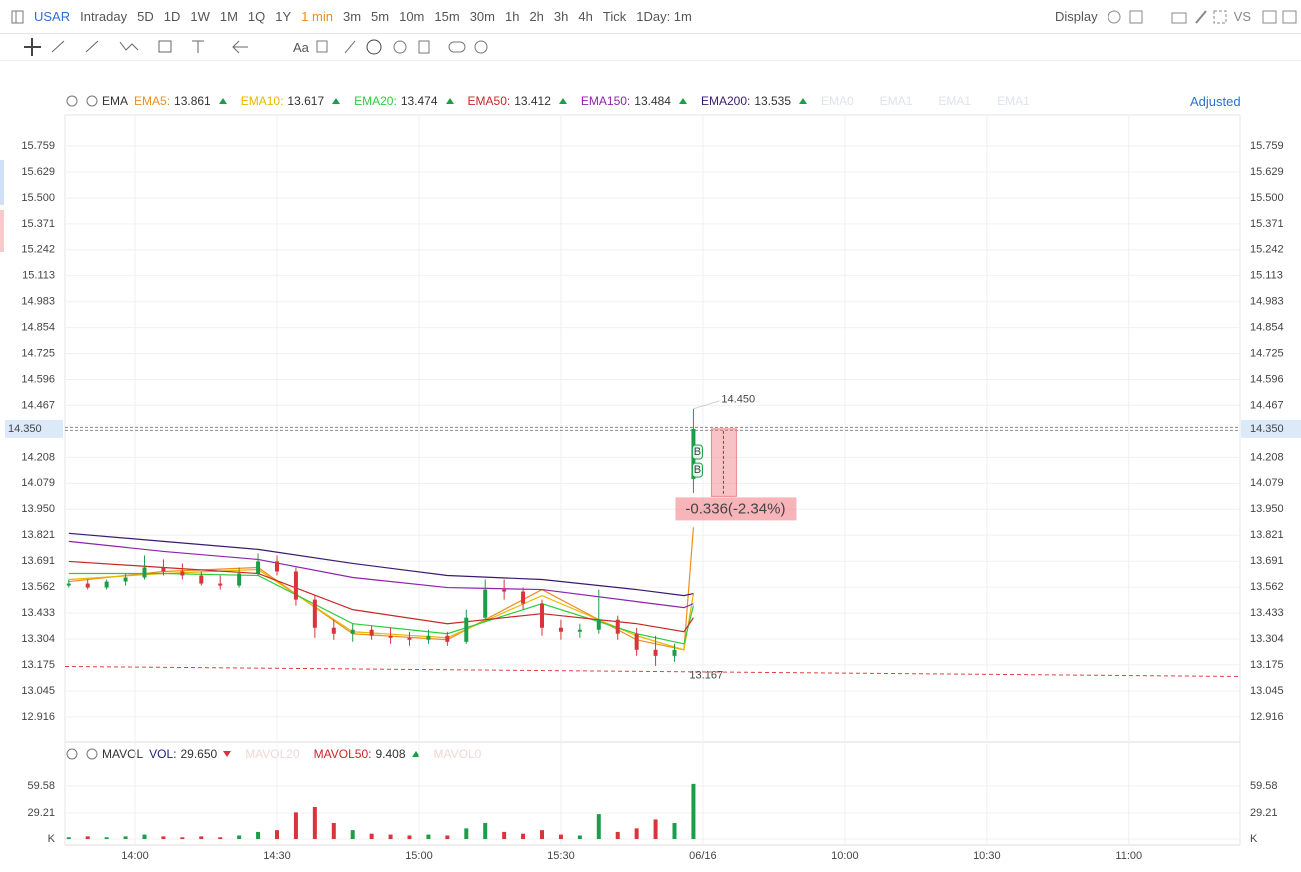 The width and height of the screenshot is (1301, 872). I want to click on ema-value: 13.617, so click(306, 101).